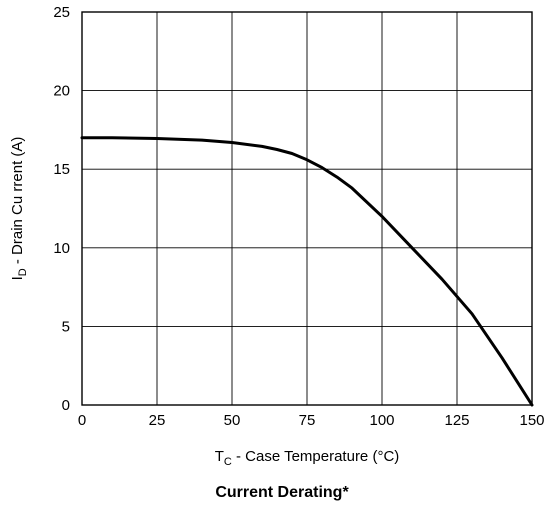  I want to click on x-tick-label: 125, so click(456, 420).